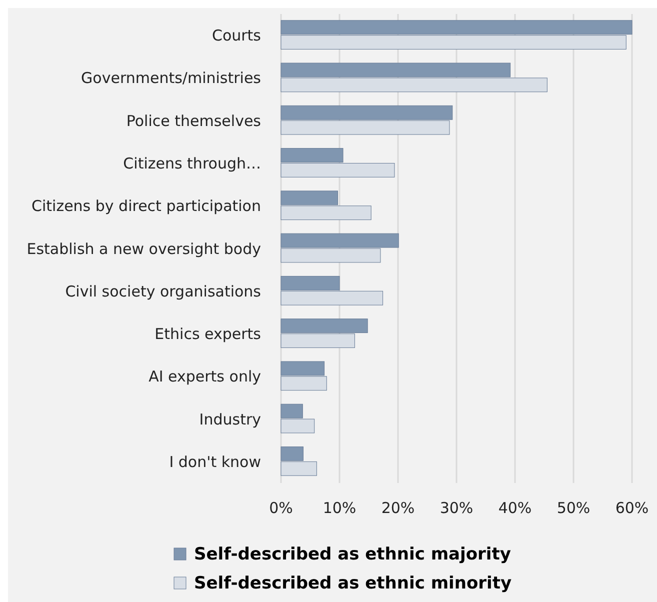  What do you see at coordinates (163, 291) in the screenshot?
I see `y-tick-label: Civil society organisations` at bounding box center [163, 291].